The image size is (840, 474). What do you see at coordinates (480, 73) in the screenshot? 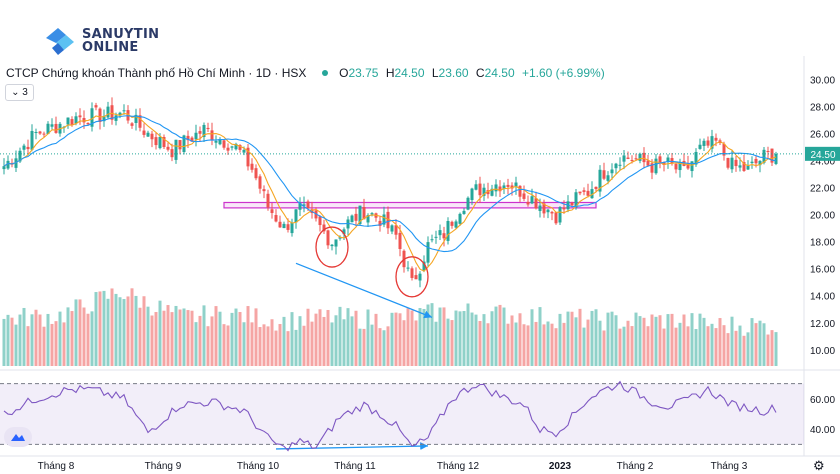
I see `close-label: C` at bounding box center [480, 73].